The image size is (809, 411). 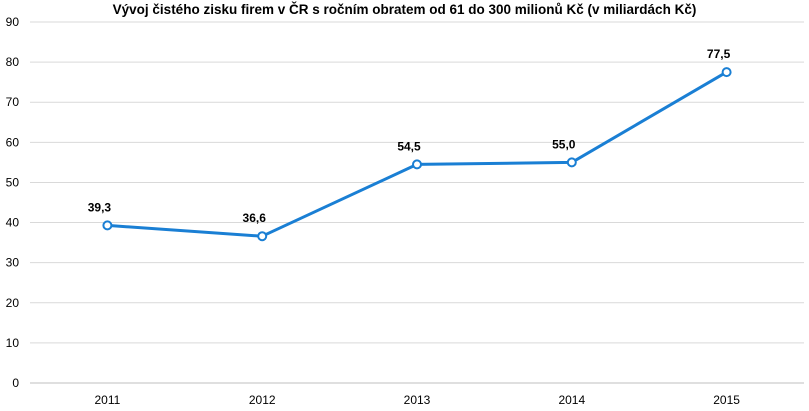 I want to click on data-label: 39,3, so click(x=100, y=207).